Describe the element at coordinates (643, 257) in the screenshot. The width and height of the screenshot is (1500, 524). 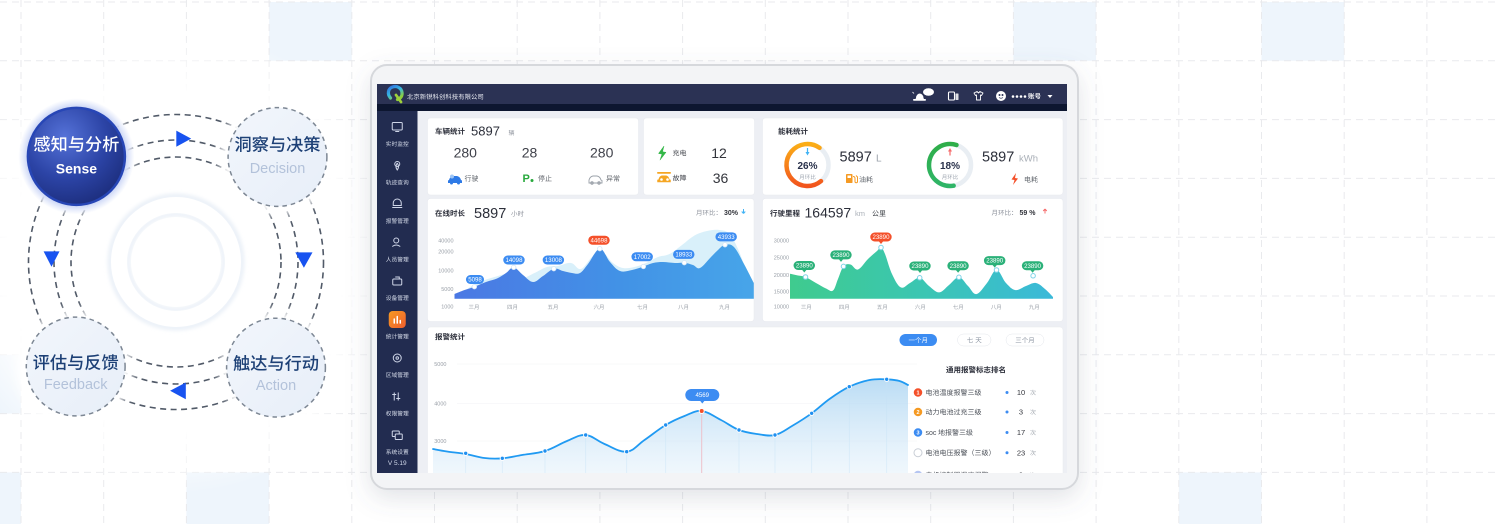
I see `svg-text: 17002` at that location.